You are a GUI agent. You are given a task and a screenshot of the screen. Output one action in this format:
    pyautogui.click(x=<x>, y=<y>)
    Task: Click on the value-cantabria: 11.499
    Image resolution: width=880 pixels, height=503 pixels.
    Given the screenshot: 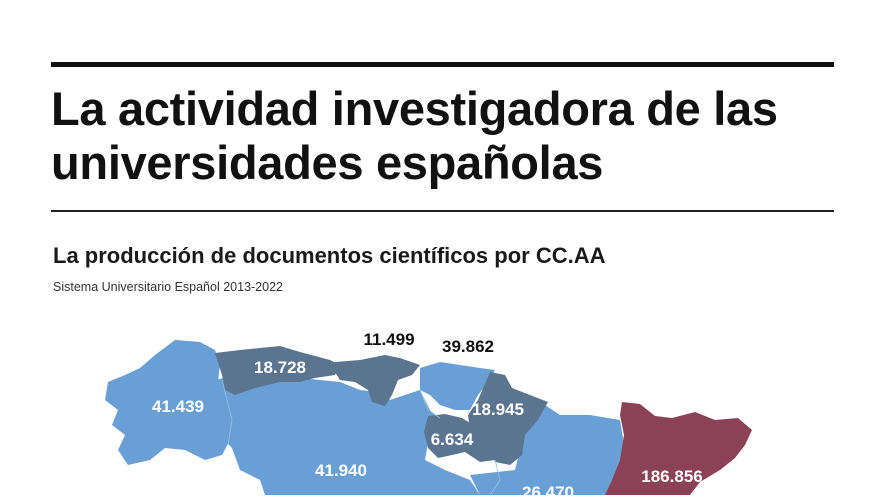 What is the action you would take?
    pyautogui.click(x=389, y=339)
    